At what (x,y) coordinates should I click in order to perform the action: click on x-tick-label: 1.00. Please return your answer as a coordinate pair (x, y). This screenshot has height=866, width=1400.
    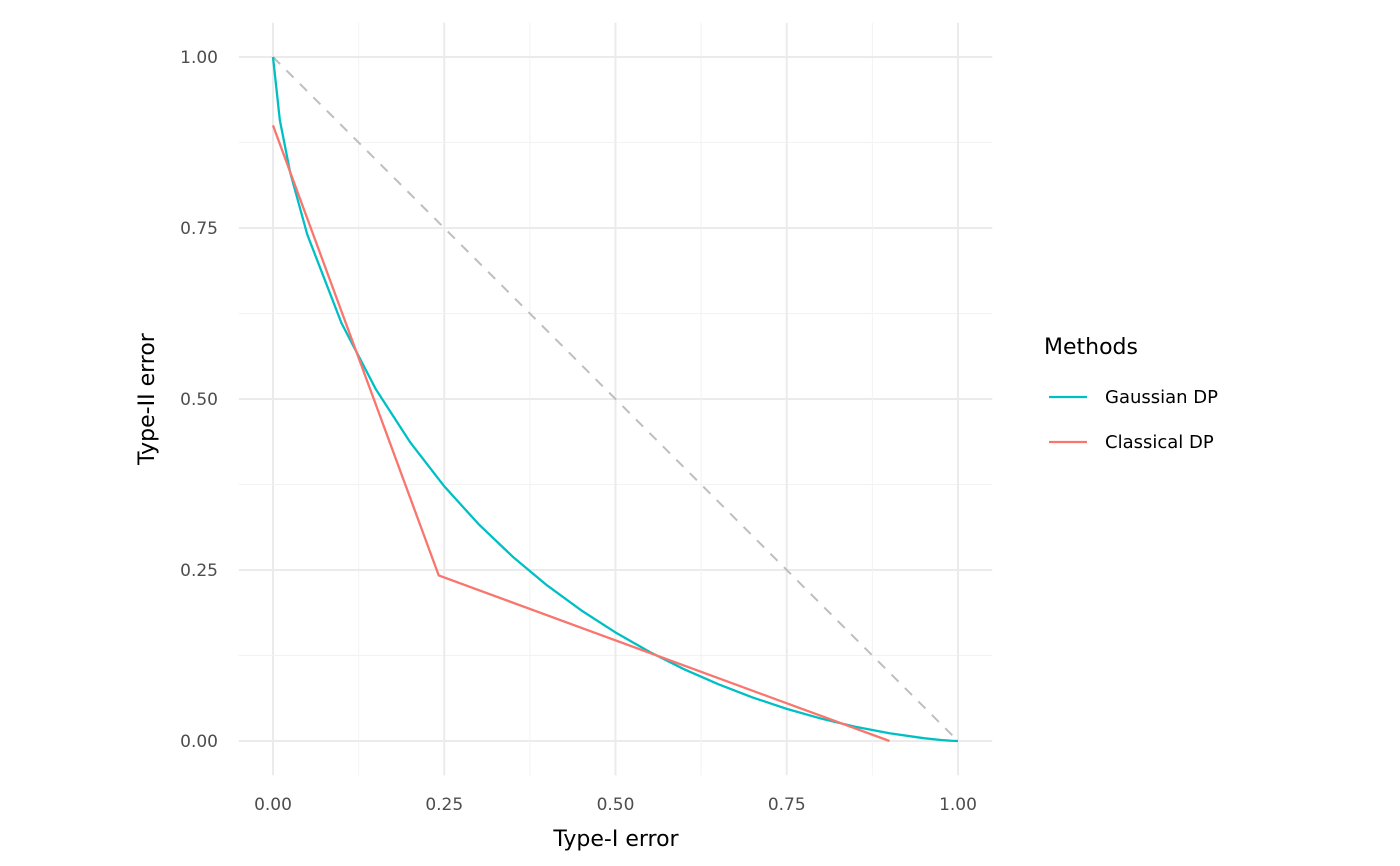
    Looking at the image, I should click on (958, 805).